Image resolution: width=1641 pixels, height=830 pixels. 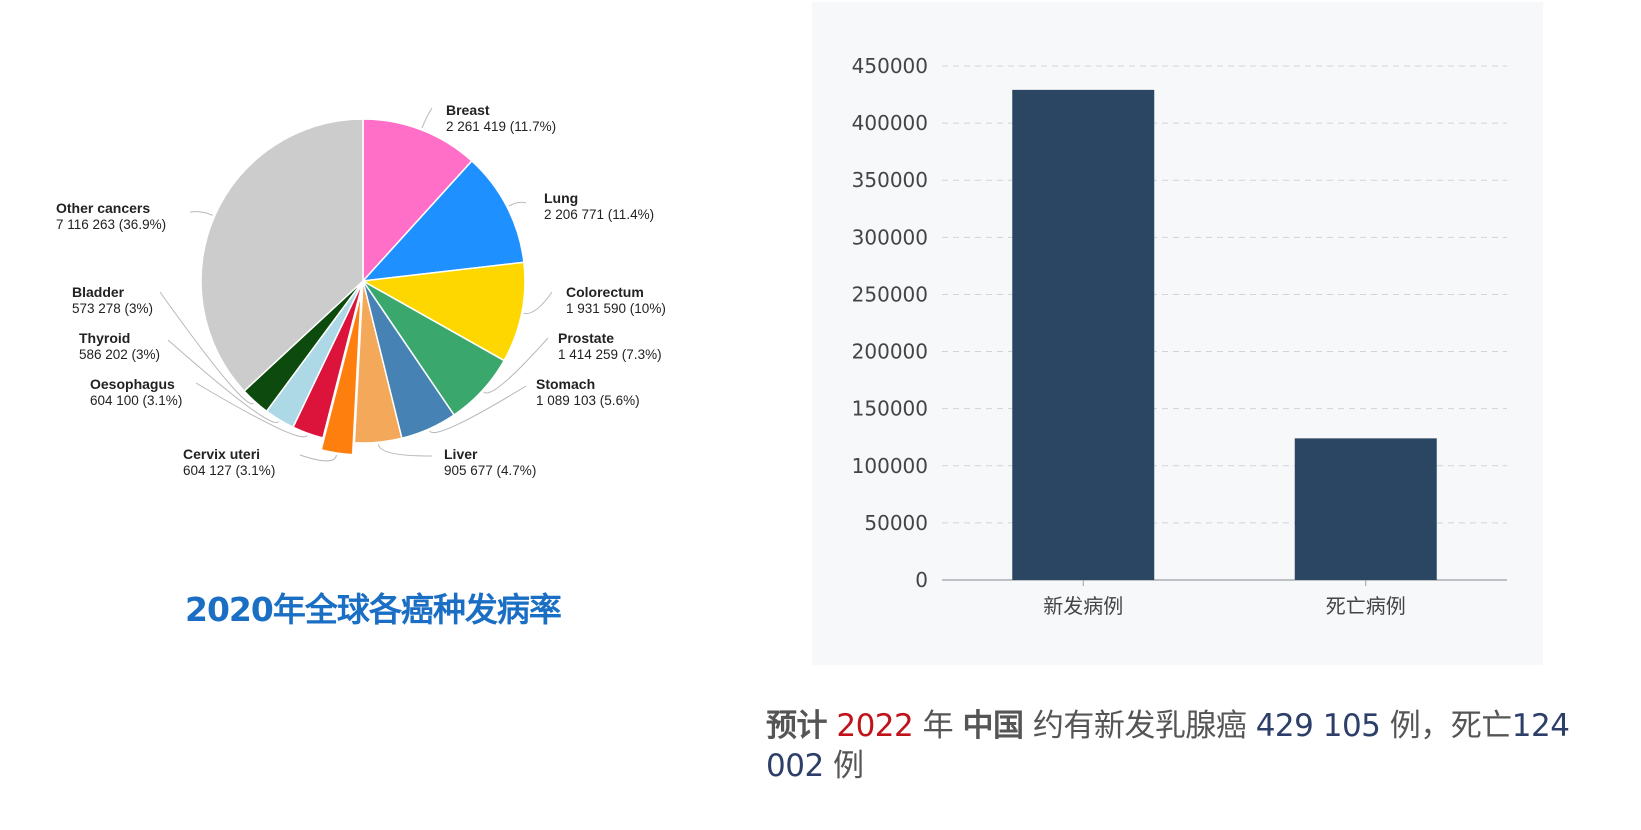 What do you see at coordinates (251, 410) in the screenshot?
I see `pie-leader-oesophagus` at bounding box center [251, 410].